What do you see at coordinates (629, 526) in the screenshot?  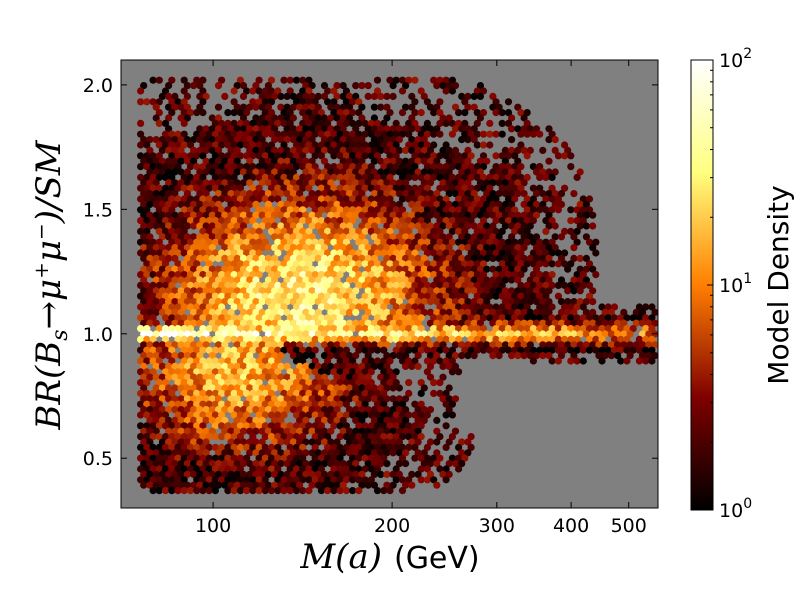 I see `x-tick-label: 500` at bounding box center [629, 526].